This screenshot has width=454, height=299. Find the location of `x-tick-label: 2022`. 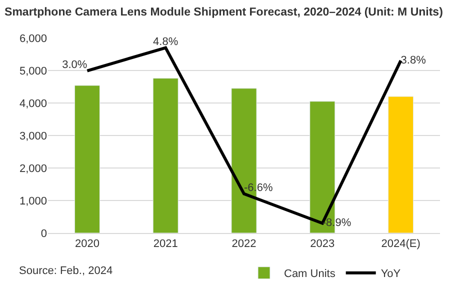

x-tick-label: 2022 is located at coordinates (244, 244).